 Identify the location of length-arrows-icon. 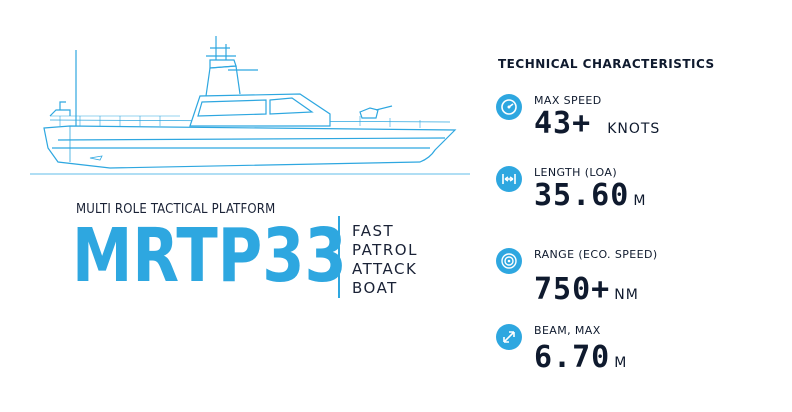
(509, 179).